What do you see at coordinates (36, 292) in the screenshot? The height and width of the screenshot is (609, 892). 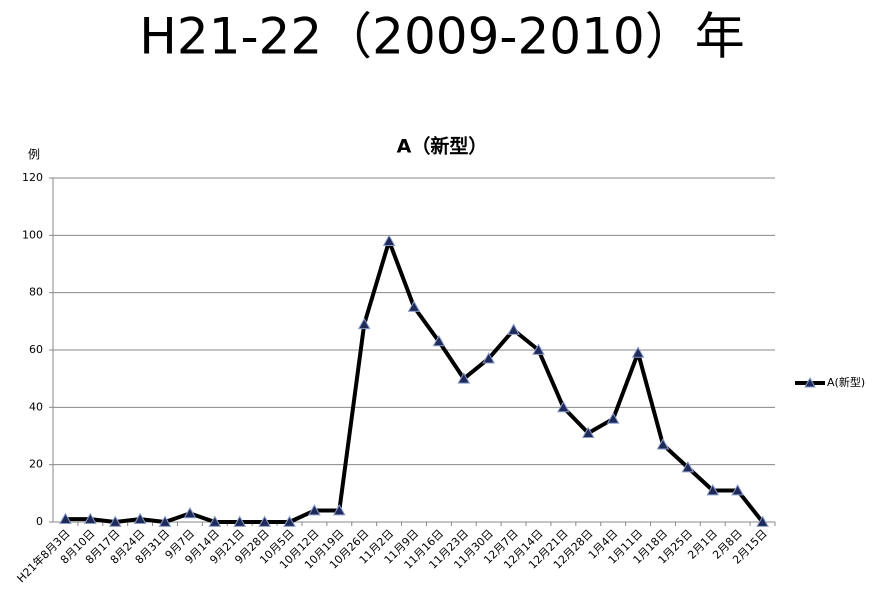 I see `y-tick-label: 80` at bounding box center [36, 292].